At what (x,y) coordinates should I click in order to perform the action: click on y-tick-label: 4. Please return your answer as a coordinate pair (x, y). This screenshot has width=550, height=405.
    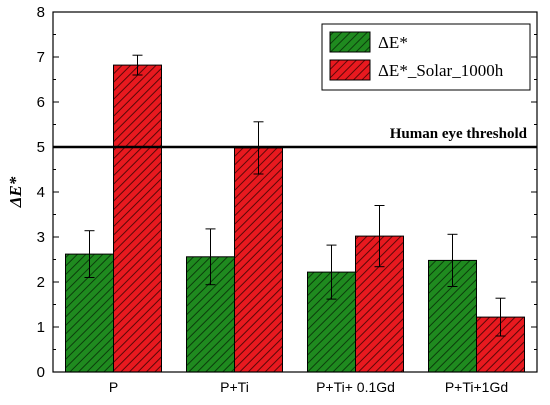
    Looking at the image, I should click on (41, 192).